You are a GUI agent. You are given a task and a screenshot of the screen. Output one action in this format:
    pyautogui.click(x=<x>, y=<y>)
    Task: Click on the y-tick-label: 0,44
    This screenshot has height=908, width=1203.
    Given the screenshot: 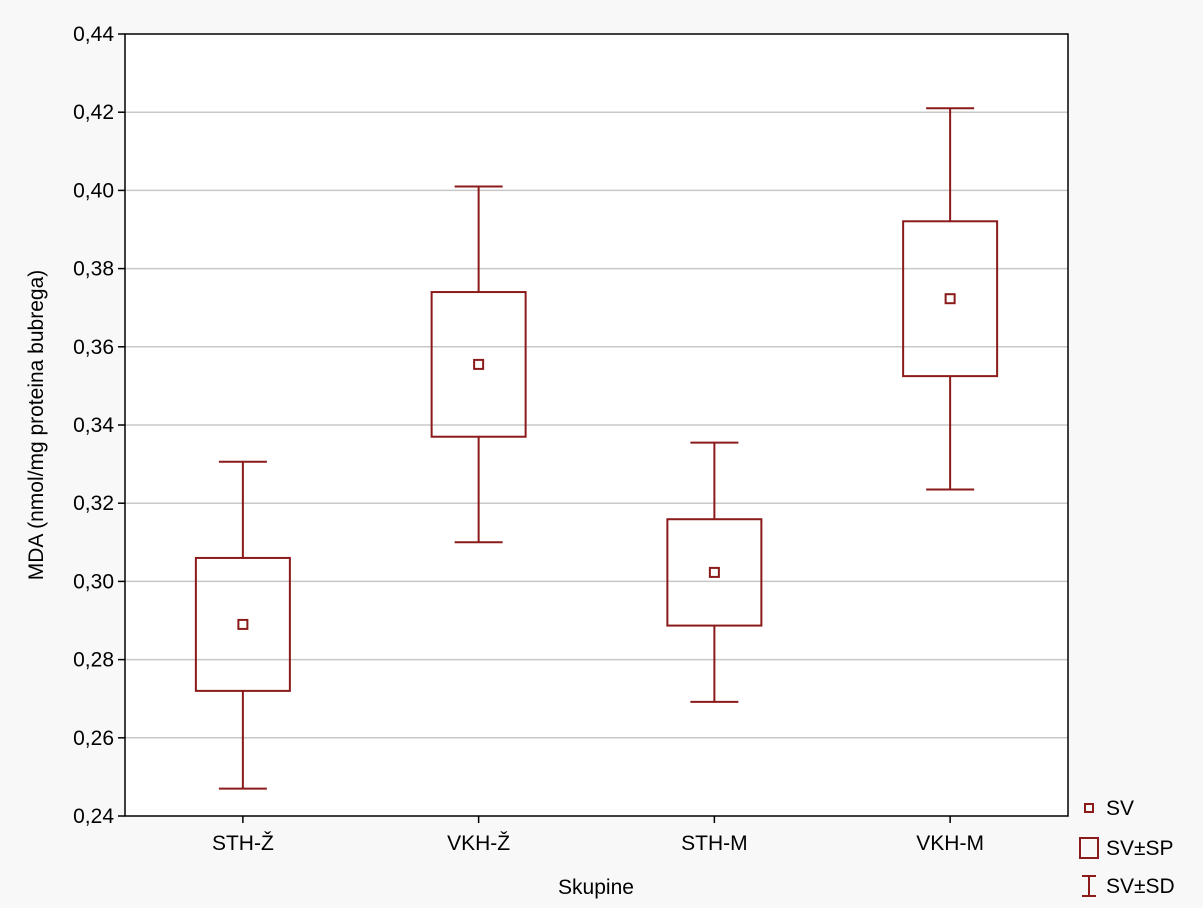 What is the action you would take?
    pyautogui.click(x=93, y=34)
    